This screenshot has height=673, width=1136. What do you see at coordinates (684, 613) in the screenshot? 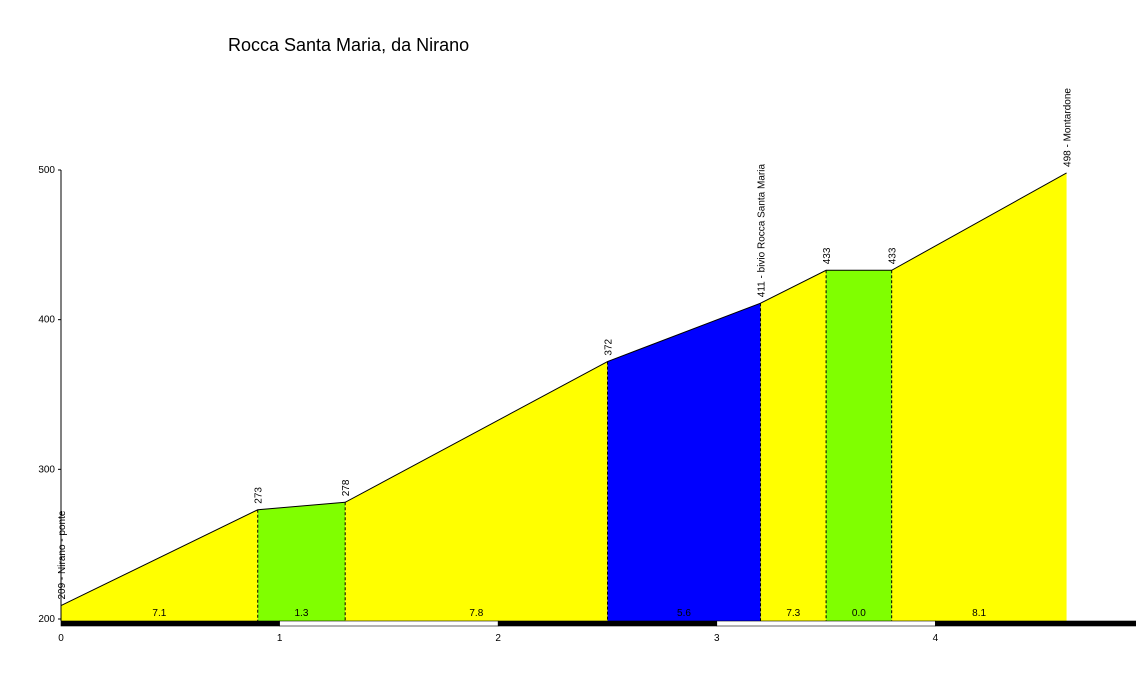
I see `segment-gradient-label: 5.6` at bounding box center [684, 613].